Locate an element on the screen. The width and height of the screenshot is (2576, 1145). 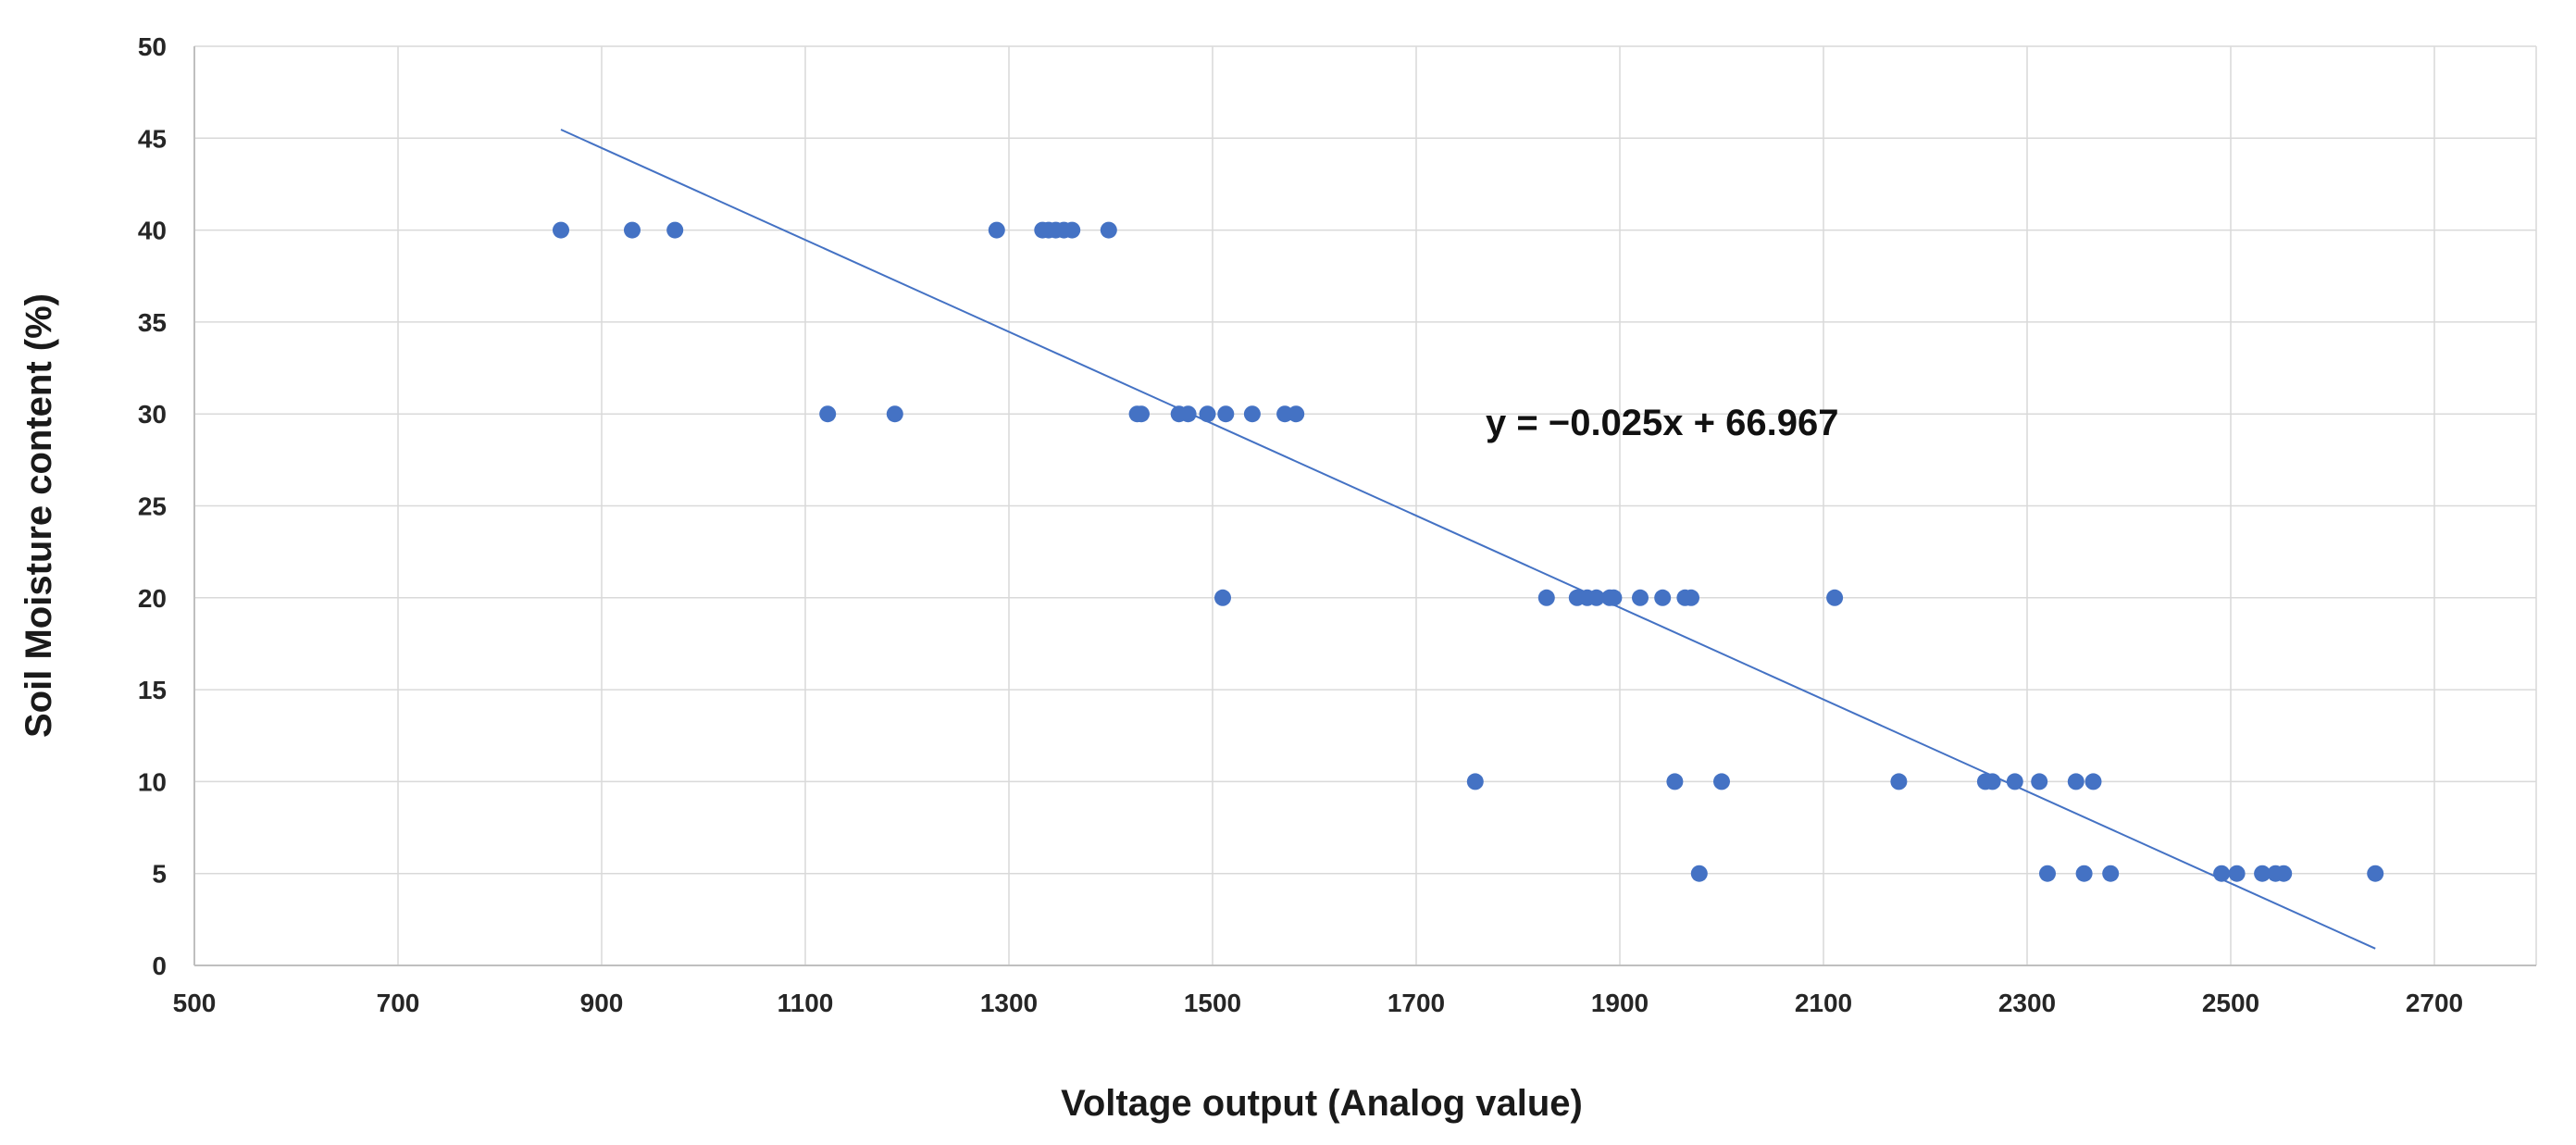
y-tick-label: 50 is located at coordinates (152, 47).